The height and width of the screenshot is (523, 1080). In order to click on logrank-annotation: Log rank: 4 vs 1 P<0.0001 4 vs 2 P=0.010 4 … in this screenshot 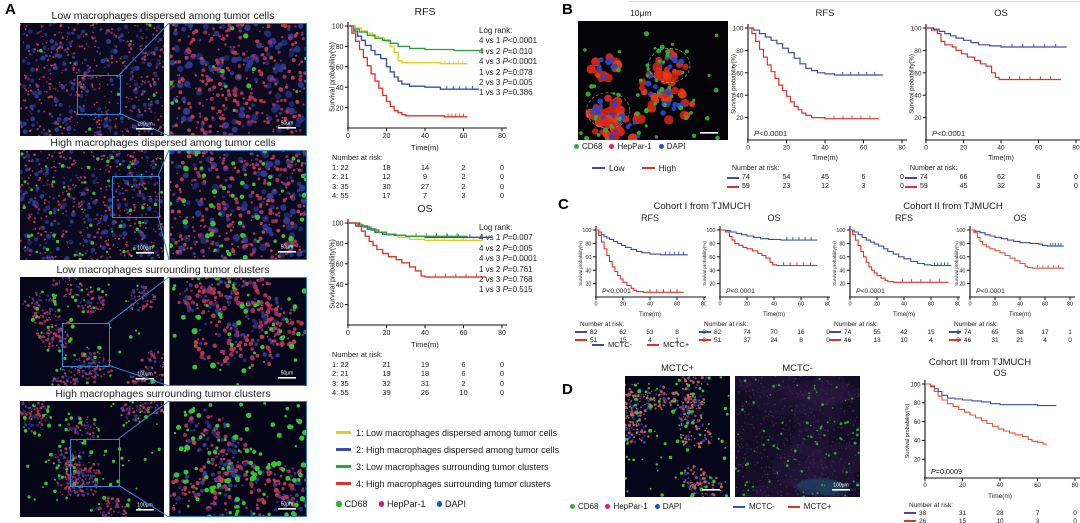, I will do `click(508, 62)`.